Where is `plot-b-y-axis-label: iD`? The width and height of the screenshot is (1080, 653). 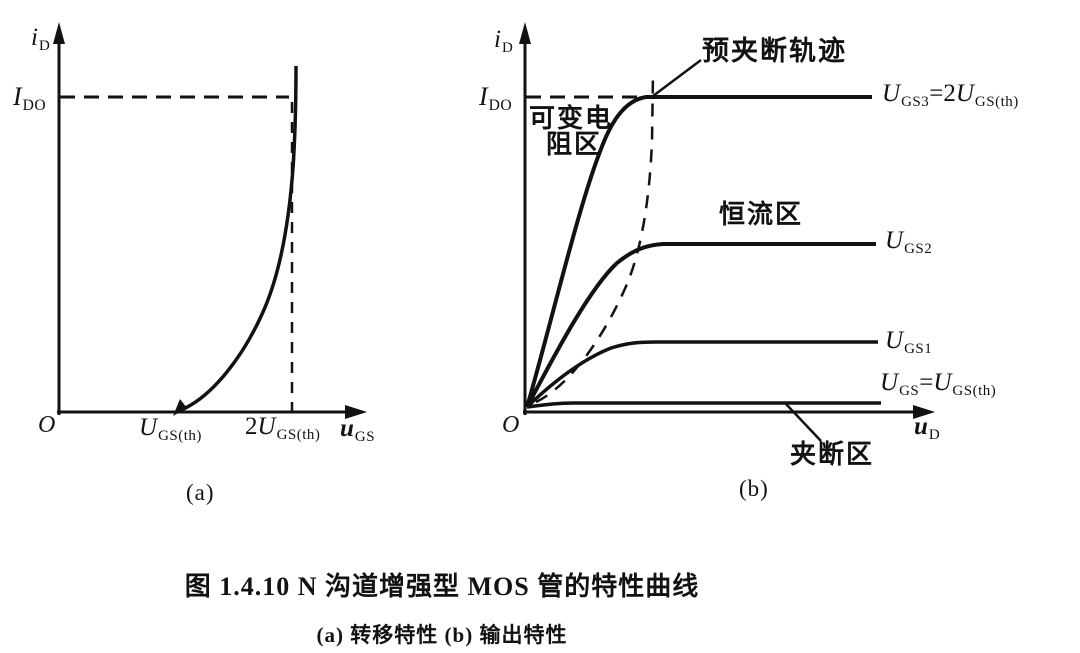 plot-b-y-axis-label: iD is located at coordinates (504, 41).